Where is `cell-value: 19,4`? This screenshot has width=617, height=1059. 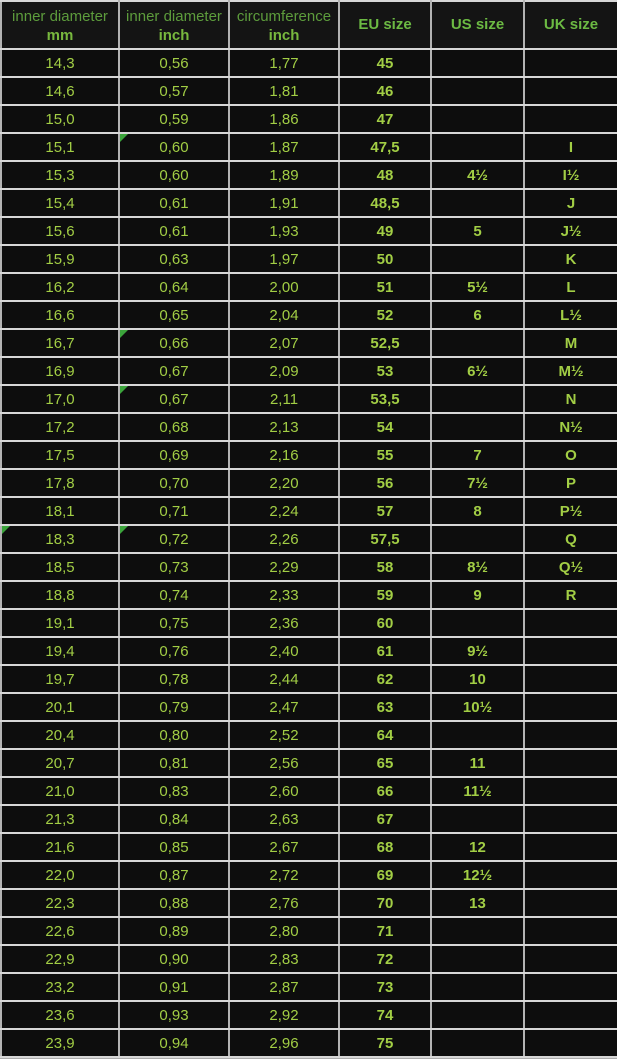
cell-value: 19,4 is located at coordinates (60, 651).